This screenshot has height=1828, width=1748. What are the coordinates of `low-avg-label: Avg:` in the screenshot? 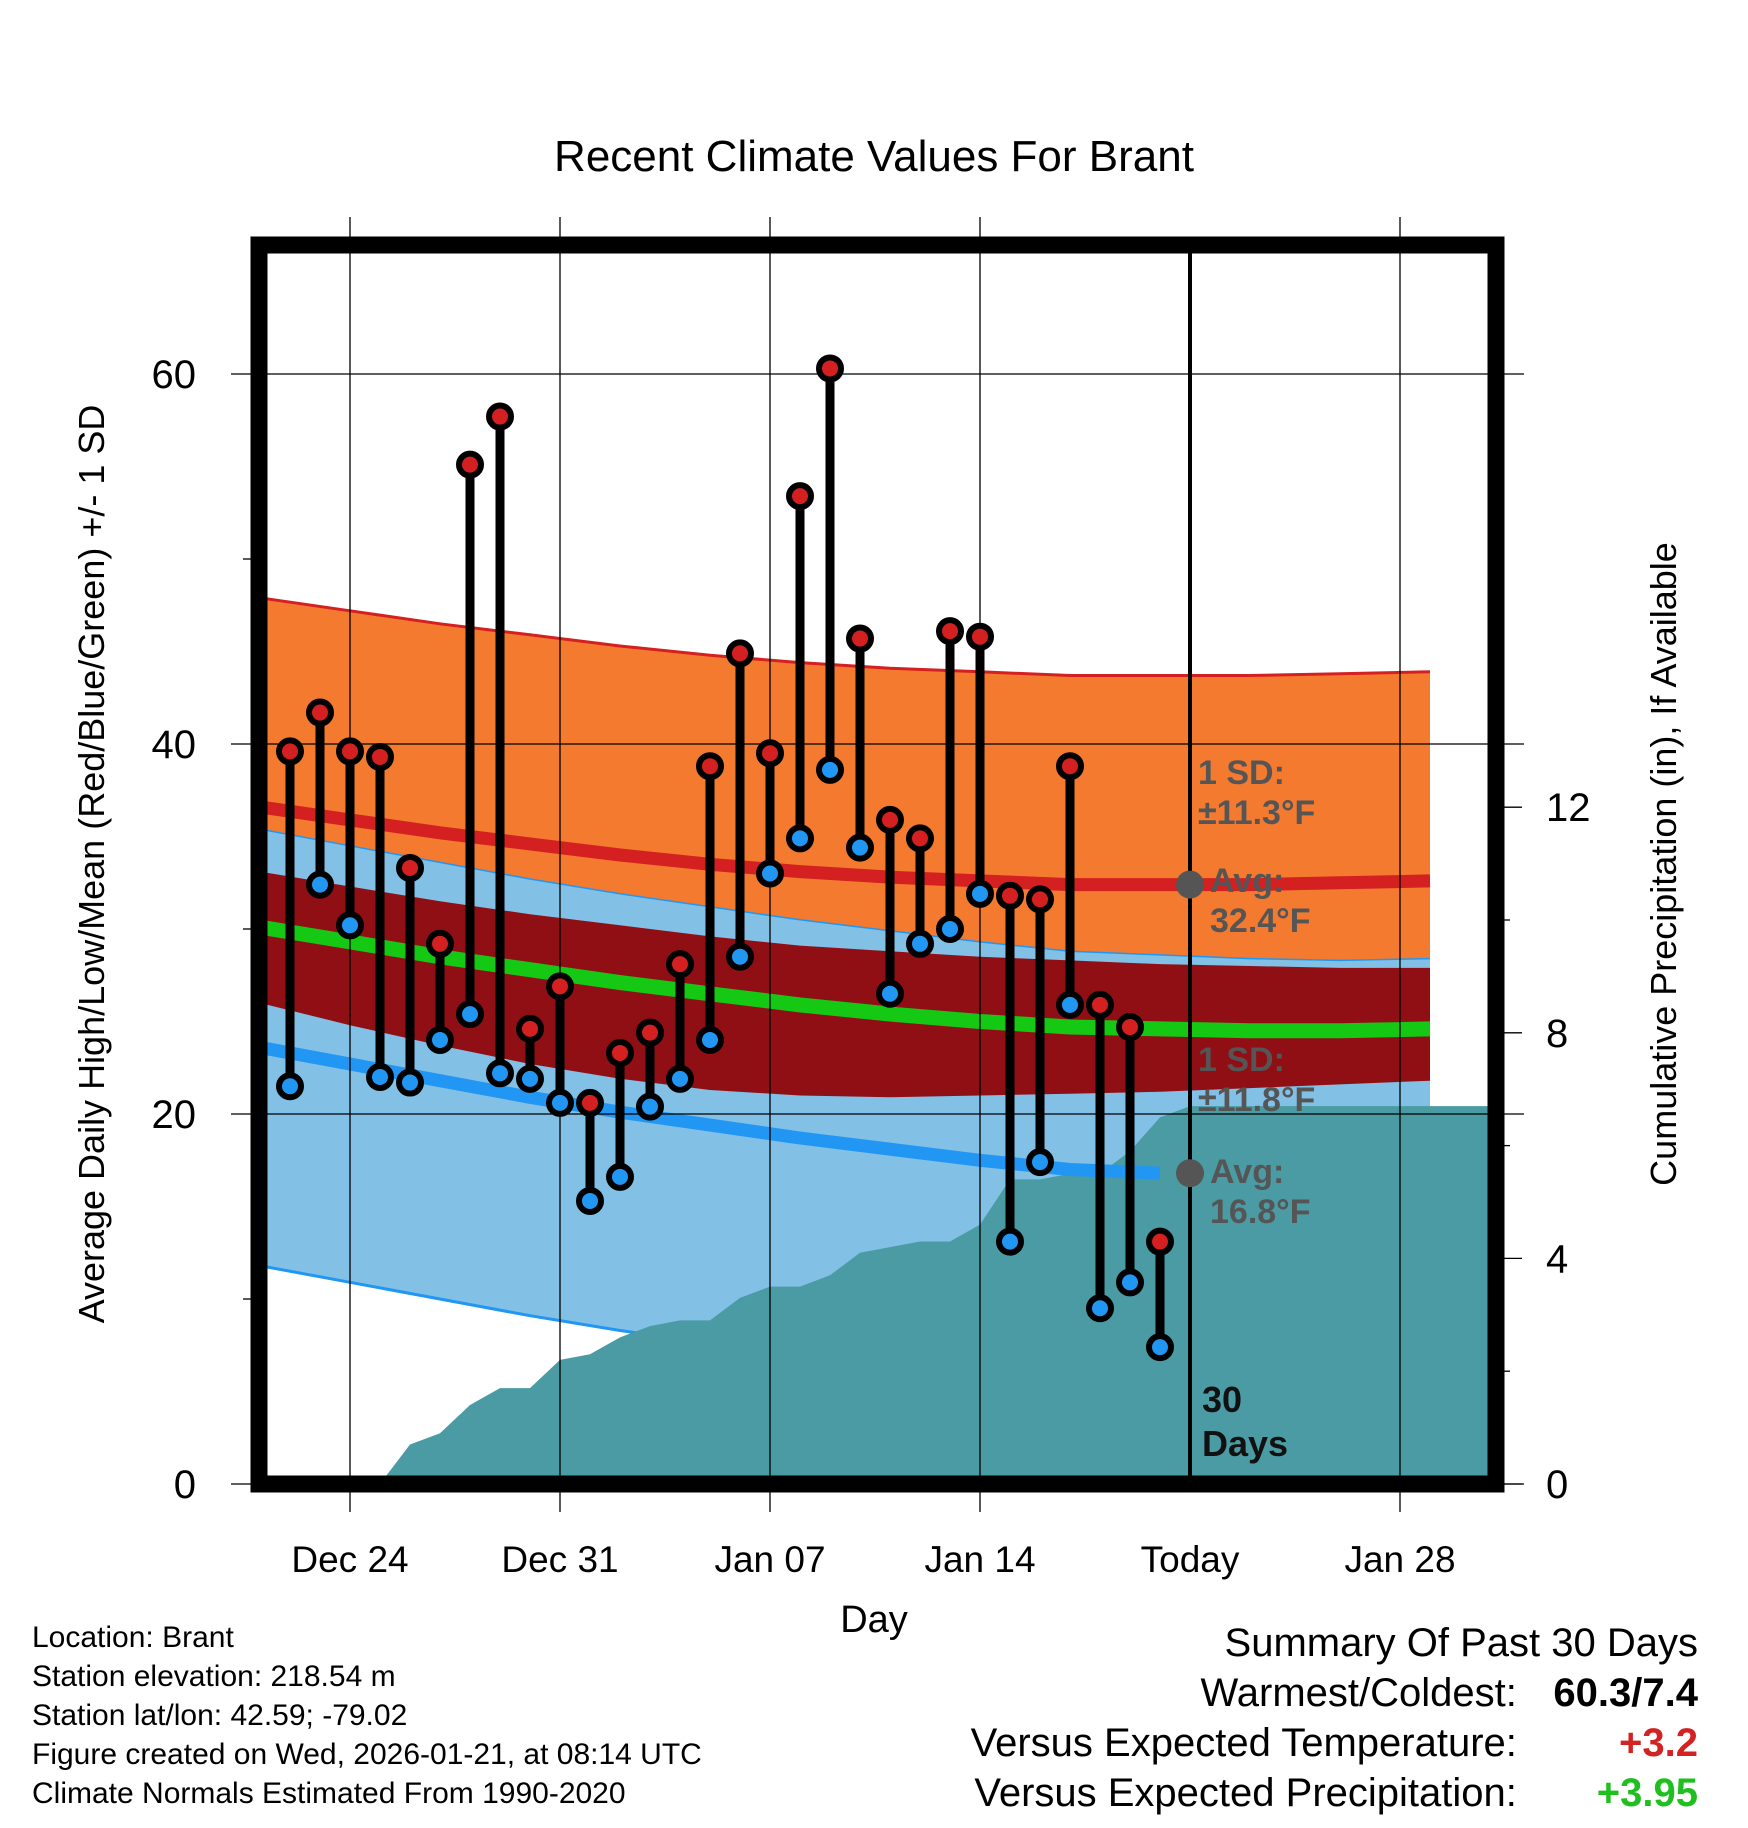 It's located at (1247, 1172).